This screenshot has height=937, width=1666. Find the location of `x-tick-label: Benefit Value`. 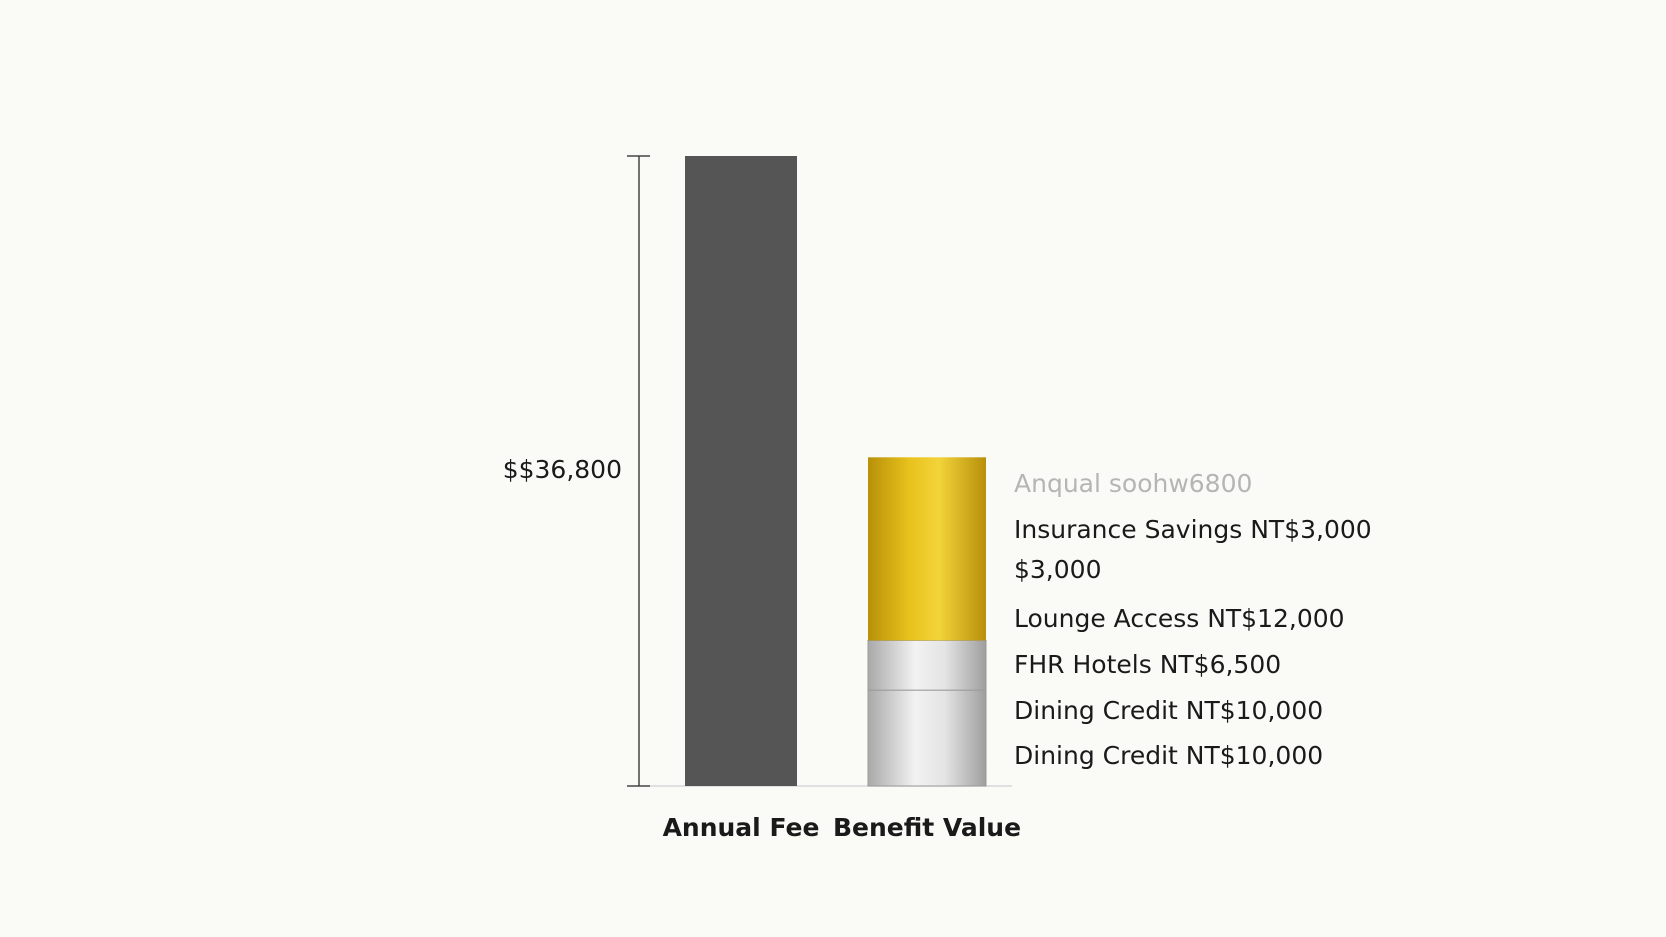

x-tick-label: Benefit Value is located at coordinates (927, 827).